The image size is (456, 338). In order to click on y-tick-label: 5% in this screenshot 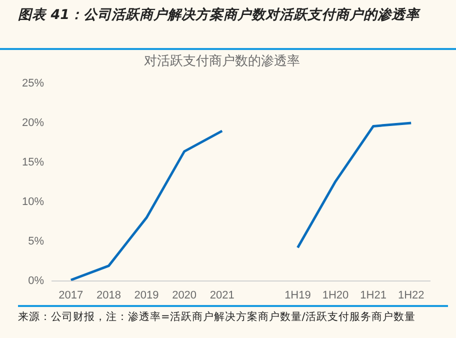, I will do `click(36, 241)`.